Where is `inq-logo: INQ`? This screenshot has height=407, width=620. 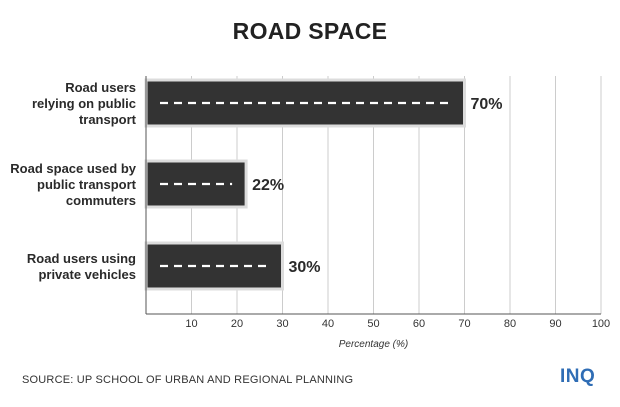 inq-logo: INQ is located at coordinates (578, 376).